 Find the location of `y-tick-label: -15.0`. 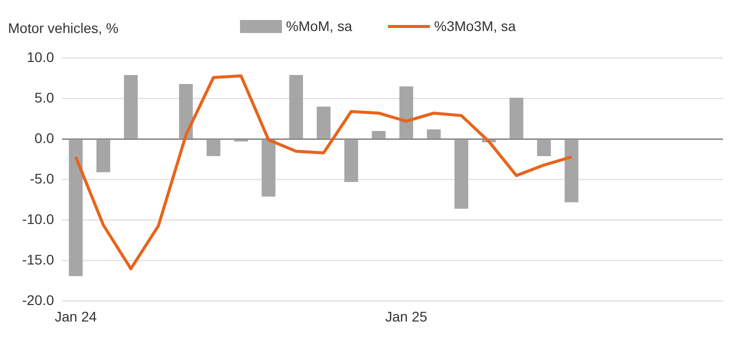

y-tick-label: -15.0 is located at coordinates (38, 260).